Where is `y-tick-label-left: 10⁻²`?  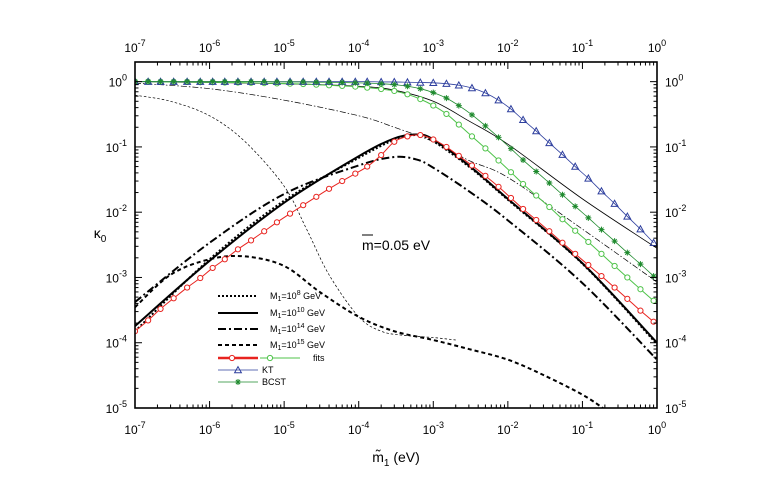 y-tick-label-left: 10⁻² is located at coordinates (116, 211).